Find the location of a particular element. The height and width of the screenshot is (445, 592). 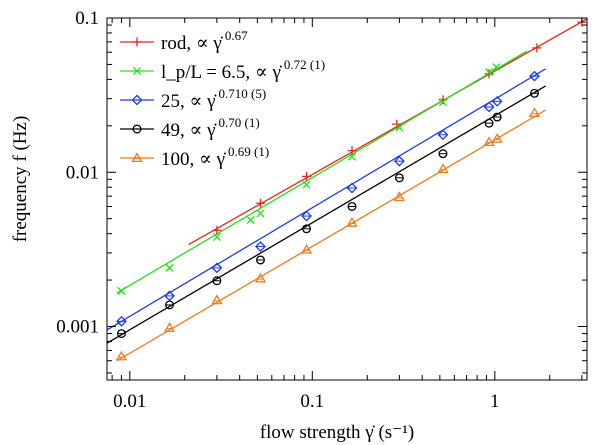

x-tick-label-2: 1 is located at coordinates (495, 401).